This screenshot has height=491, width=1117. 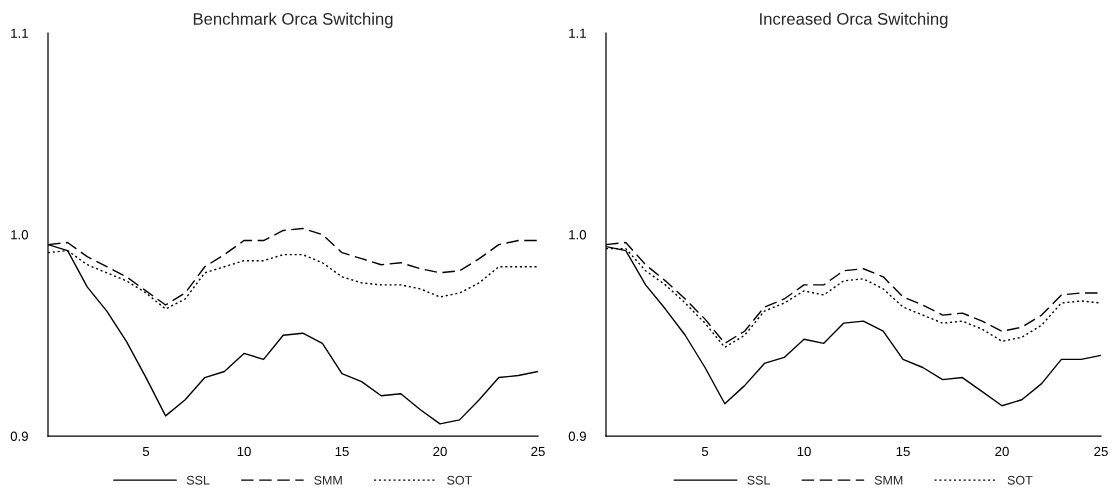 What do you see at coordinates (293, 20) in the screenshot?
I see `chart-title: Benchmark Orca Switching` at bounding box center [293, 20].